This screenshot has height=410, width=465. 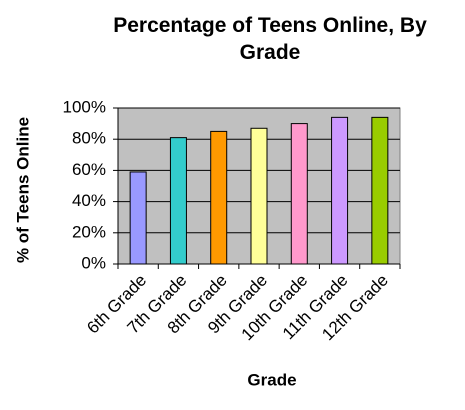 What do you see at coordinates (270, 39) in the screenshot?
I see `chart-title: Percentage of Teens Online, By Grade` at bounding box center [270, 39].